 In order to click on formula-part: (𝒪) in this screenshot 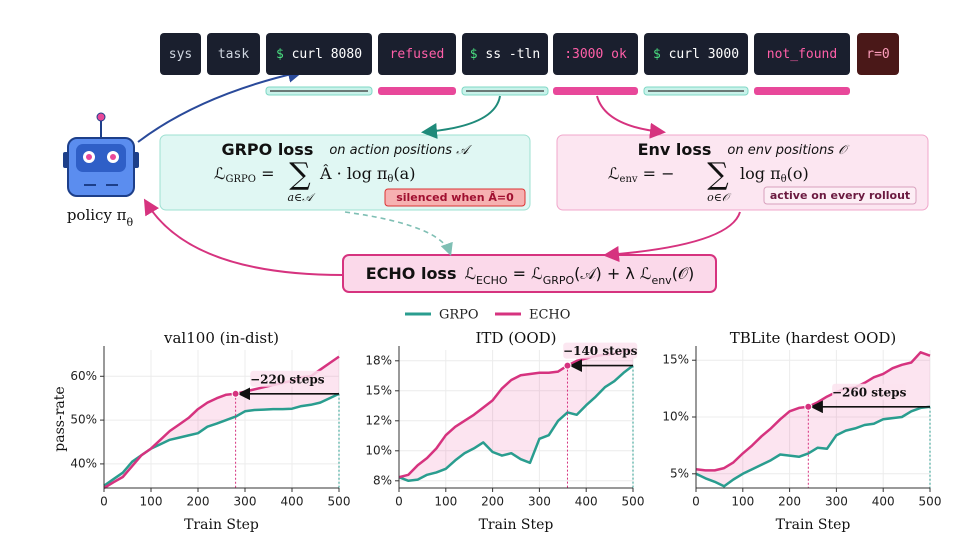, I will do `click(683, 273)`.